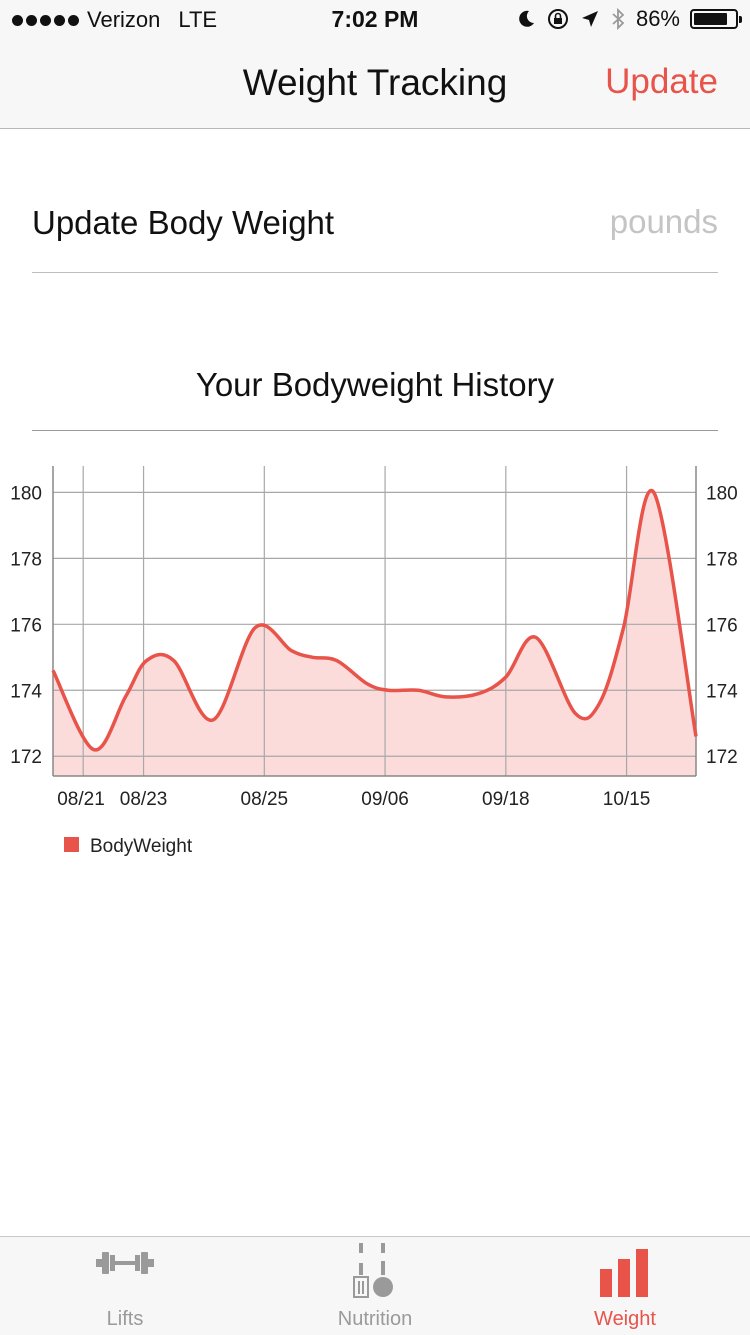 This screenshot has height=1335, width=750. What do you see at coordinates (722, 559) in the screenshot?
I see `y-tick-label-right: 178` at bounding box center [722, 559].